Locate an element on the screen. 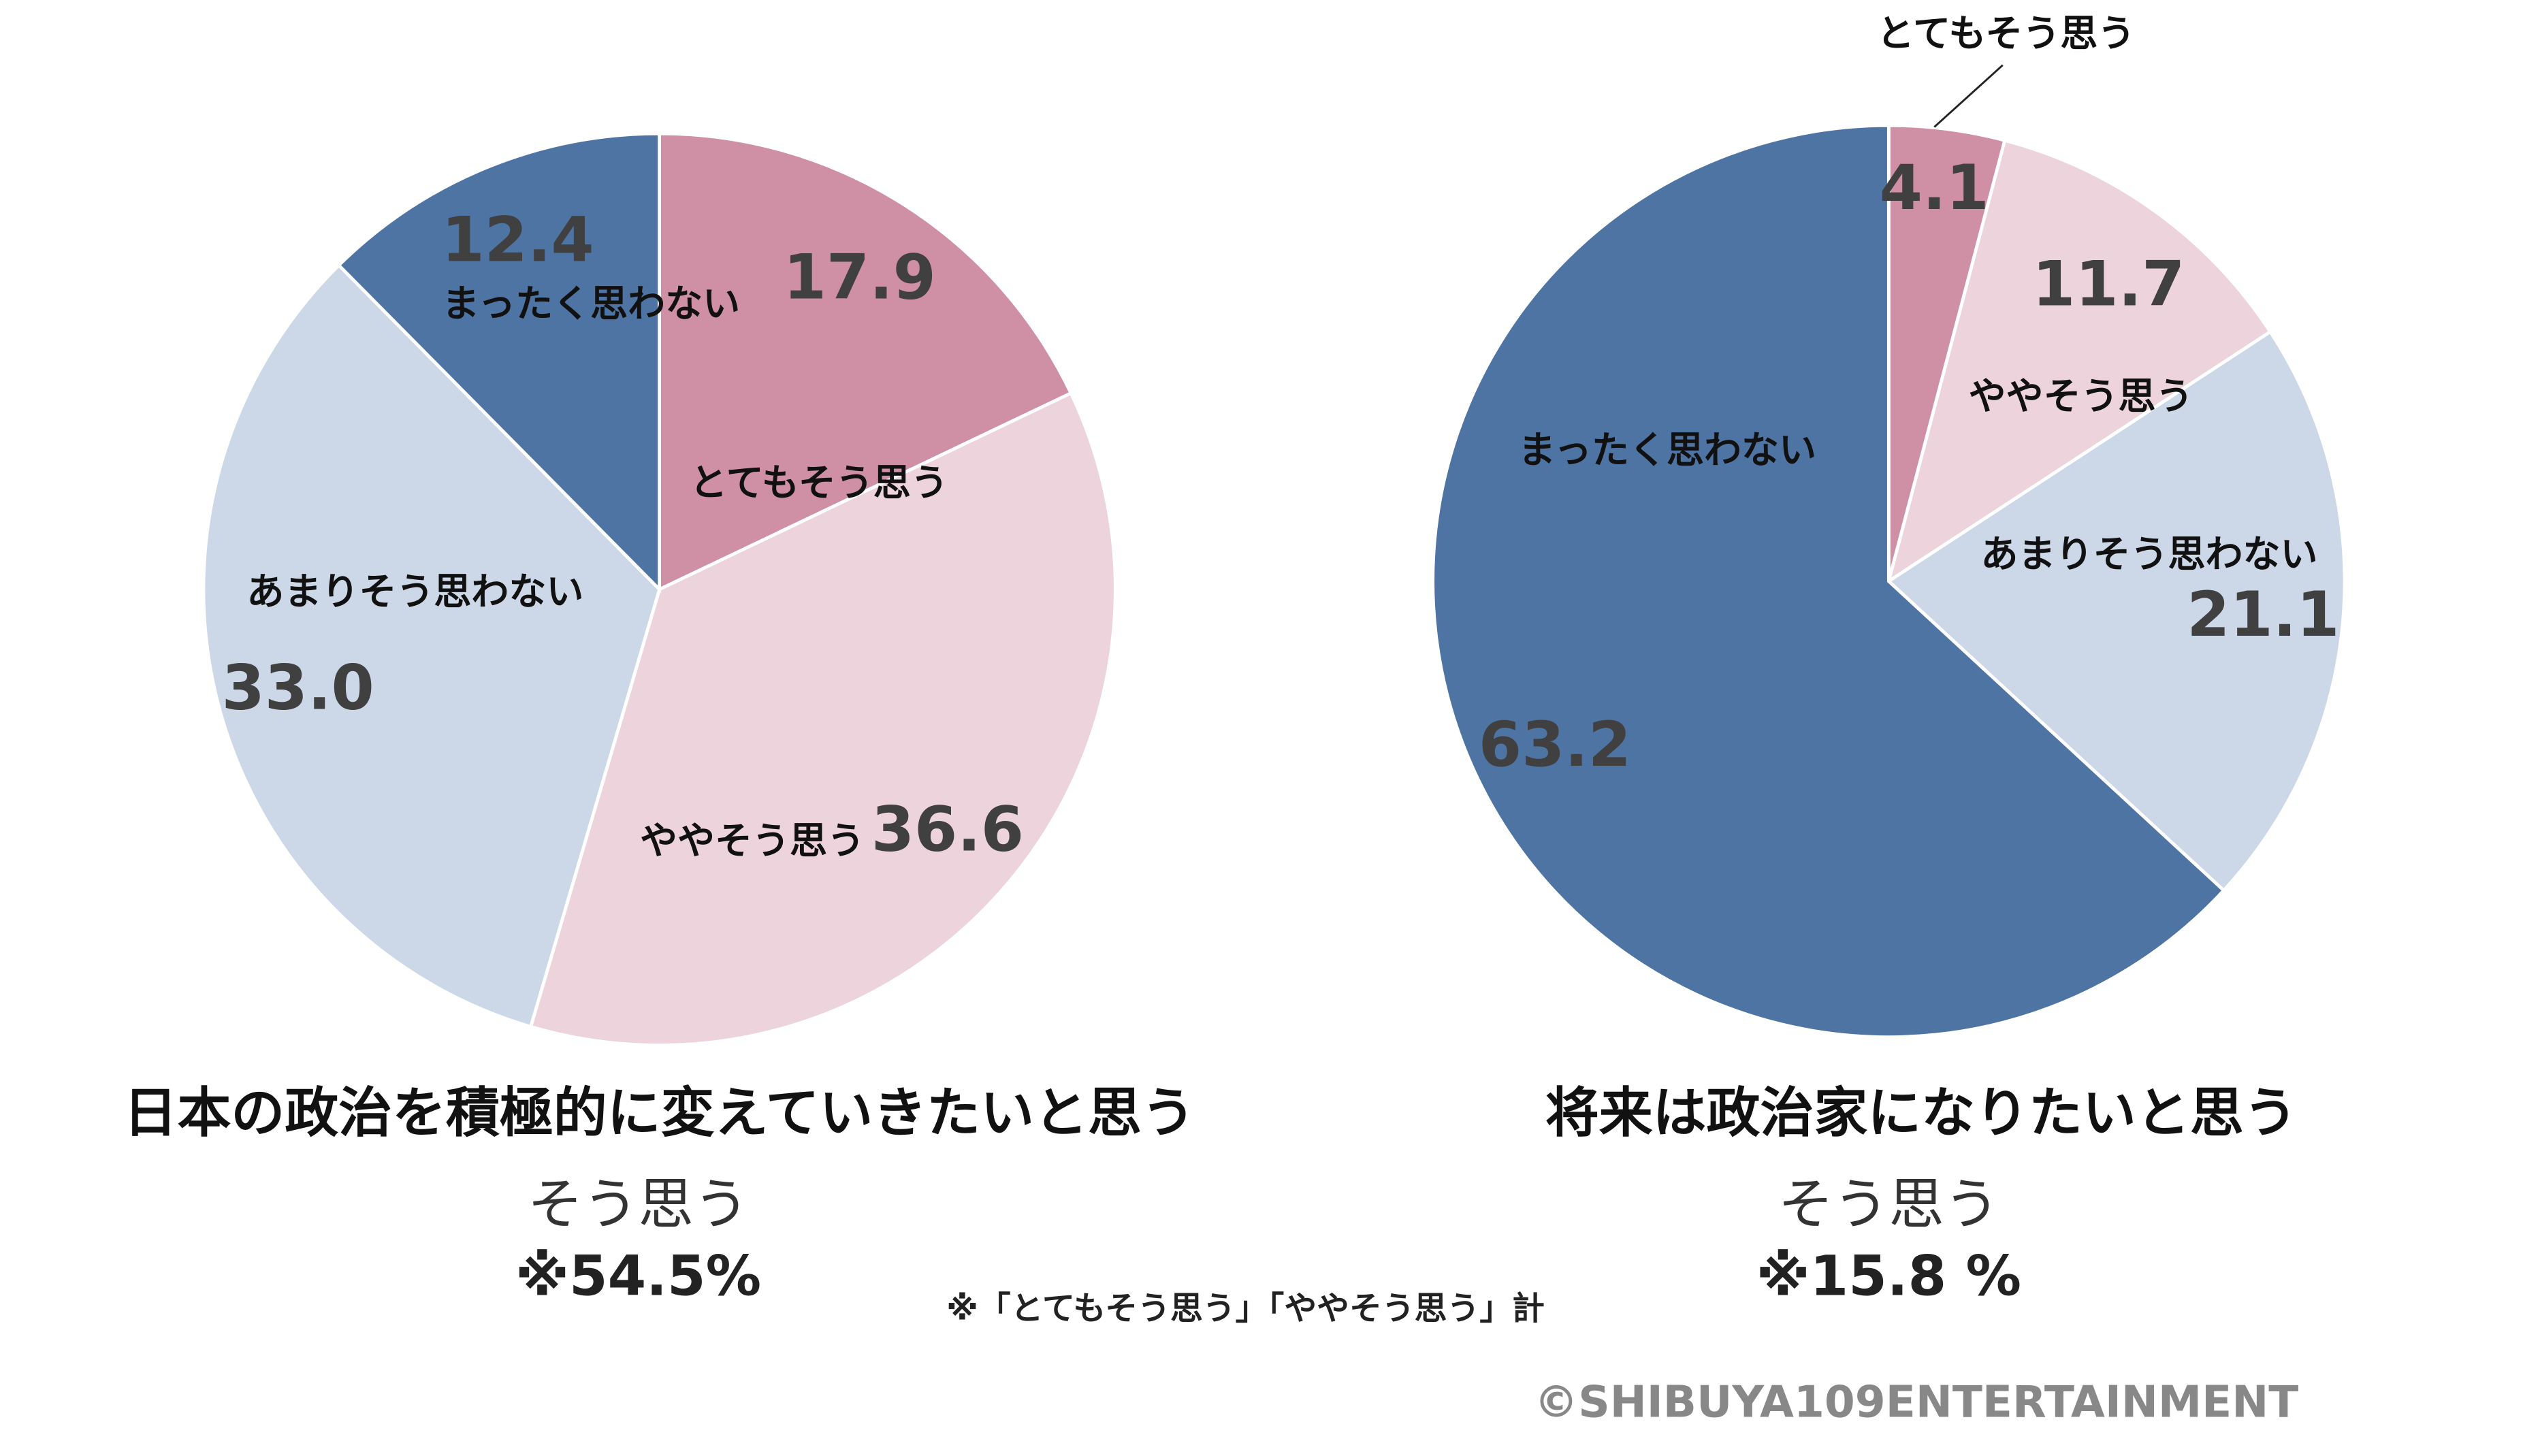 This screenshot has width=2540, height=1456. value-label: 36.6 is located at coordinates (947, 830).